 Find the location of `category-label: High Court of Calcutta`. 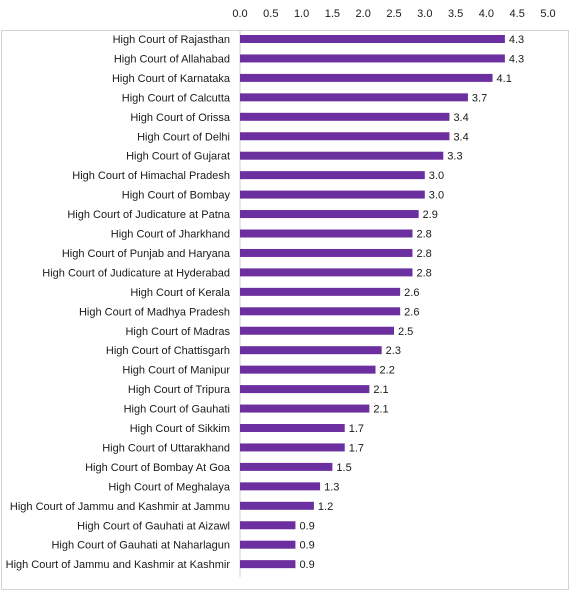

category-label: High Court of Calcutta is located at coordinates (176, 98).